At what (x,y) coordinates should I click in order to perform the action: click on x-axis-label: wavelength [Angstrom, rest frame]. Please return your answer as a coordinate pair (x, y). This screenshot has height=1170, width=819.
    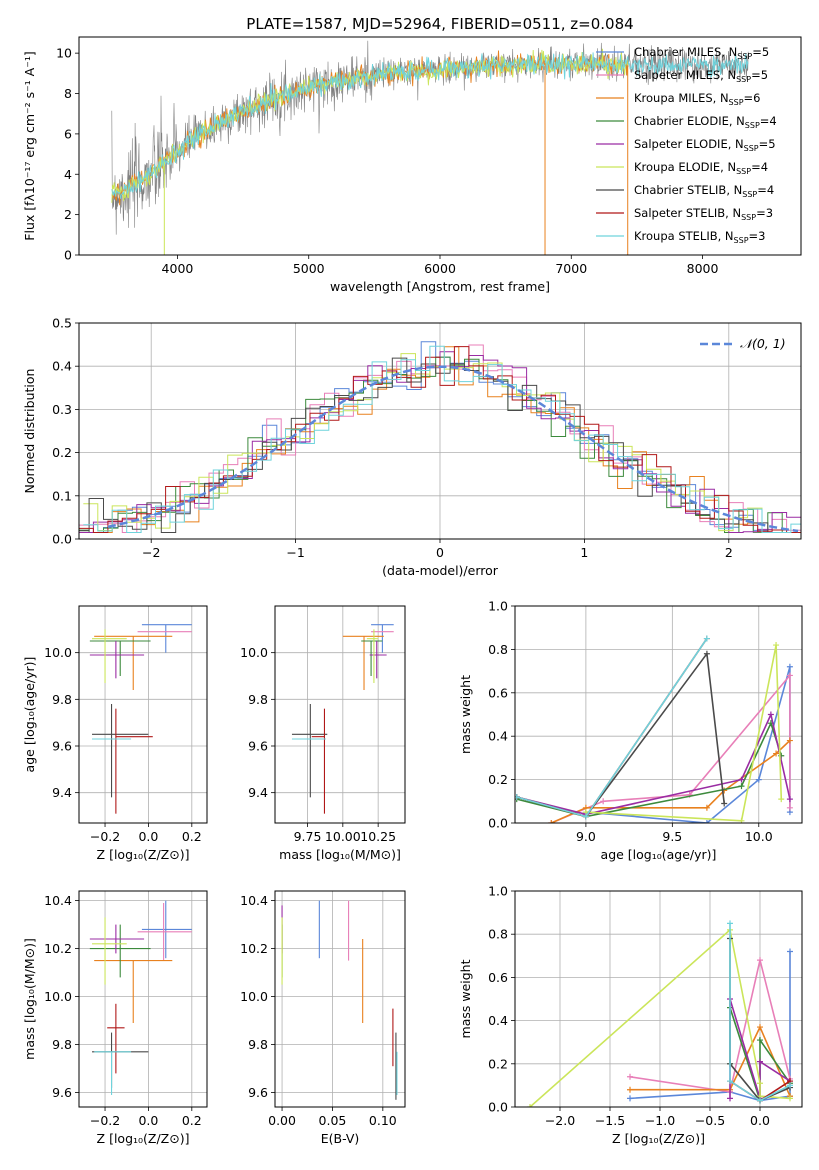
    Looking at the image, I should click on (440, 286).